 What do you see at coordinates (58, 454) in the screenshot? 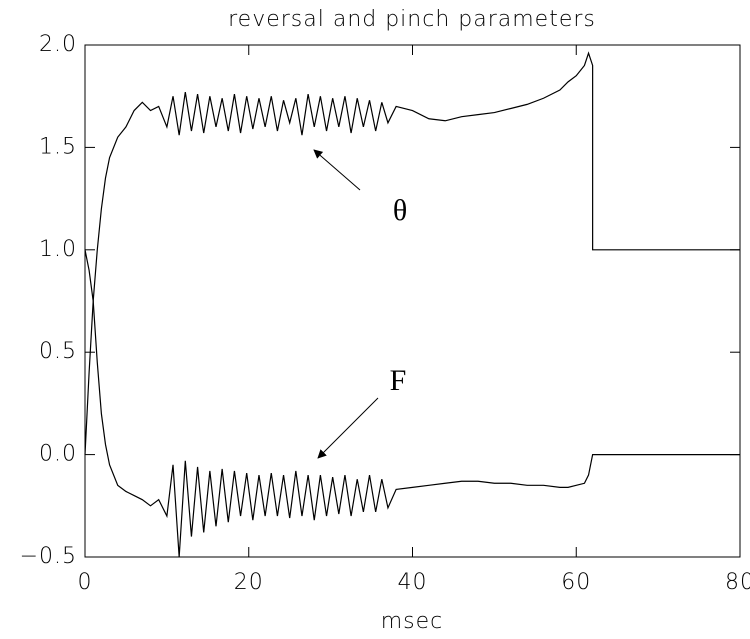
I see `y-tick-label: 0.0` at bounding box center [58, 454].